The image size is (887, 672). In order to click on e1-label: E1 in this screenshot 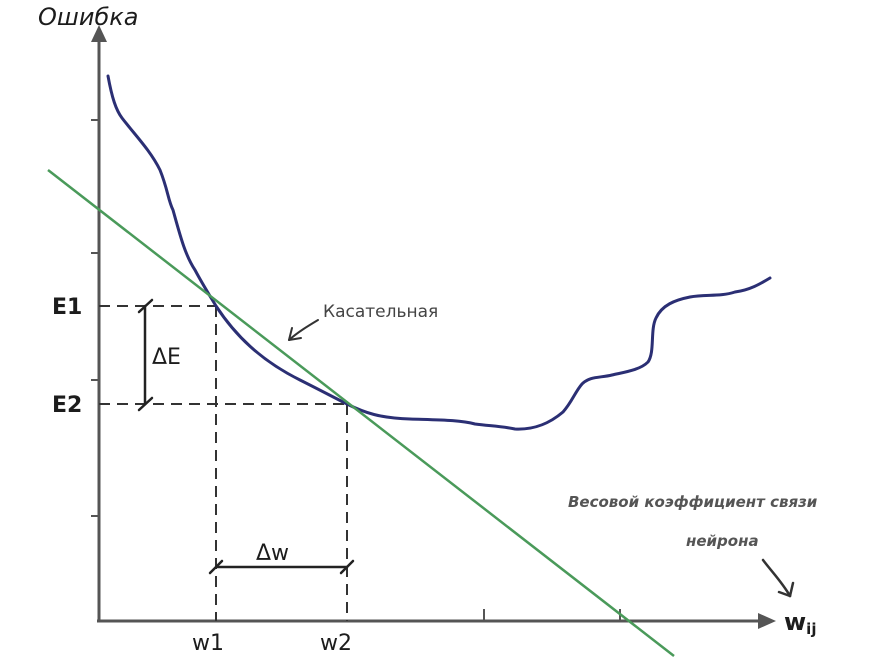, I will do `click(67, 307)`.